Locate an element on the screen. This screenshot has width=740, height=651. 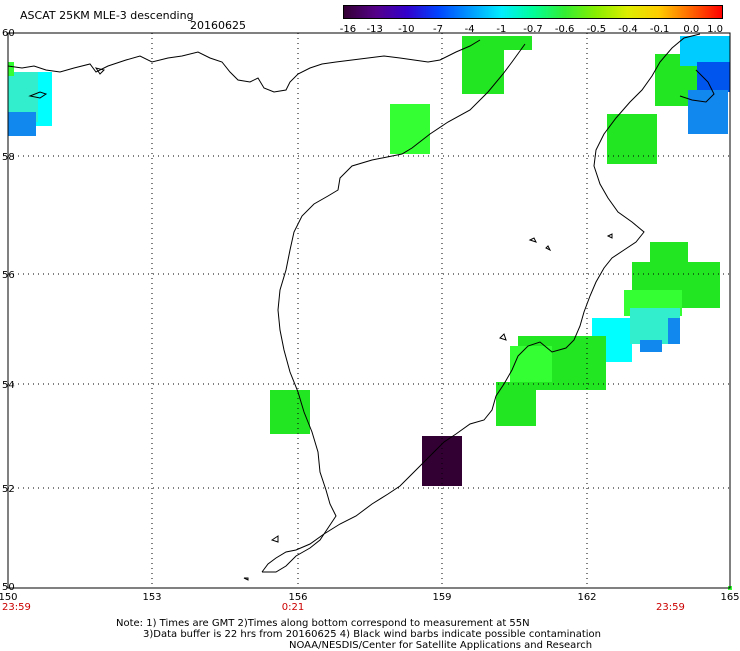
product-date: 20160625 is located at coordinates (218, 25).